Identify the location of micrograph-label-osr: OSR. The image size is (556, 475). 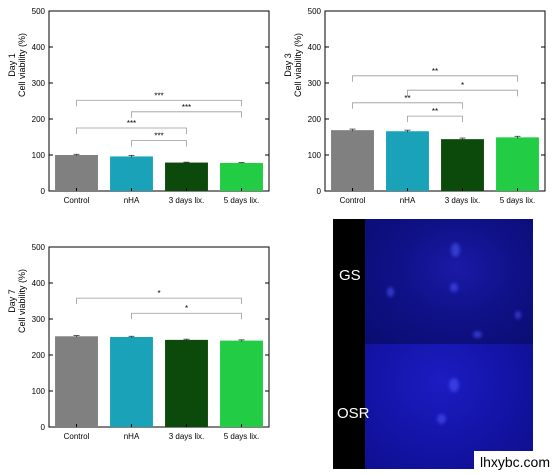
(353, 413).